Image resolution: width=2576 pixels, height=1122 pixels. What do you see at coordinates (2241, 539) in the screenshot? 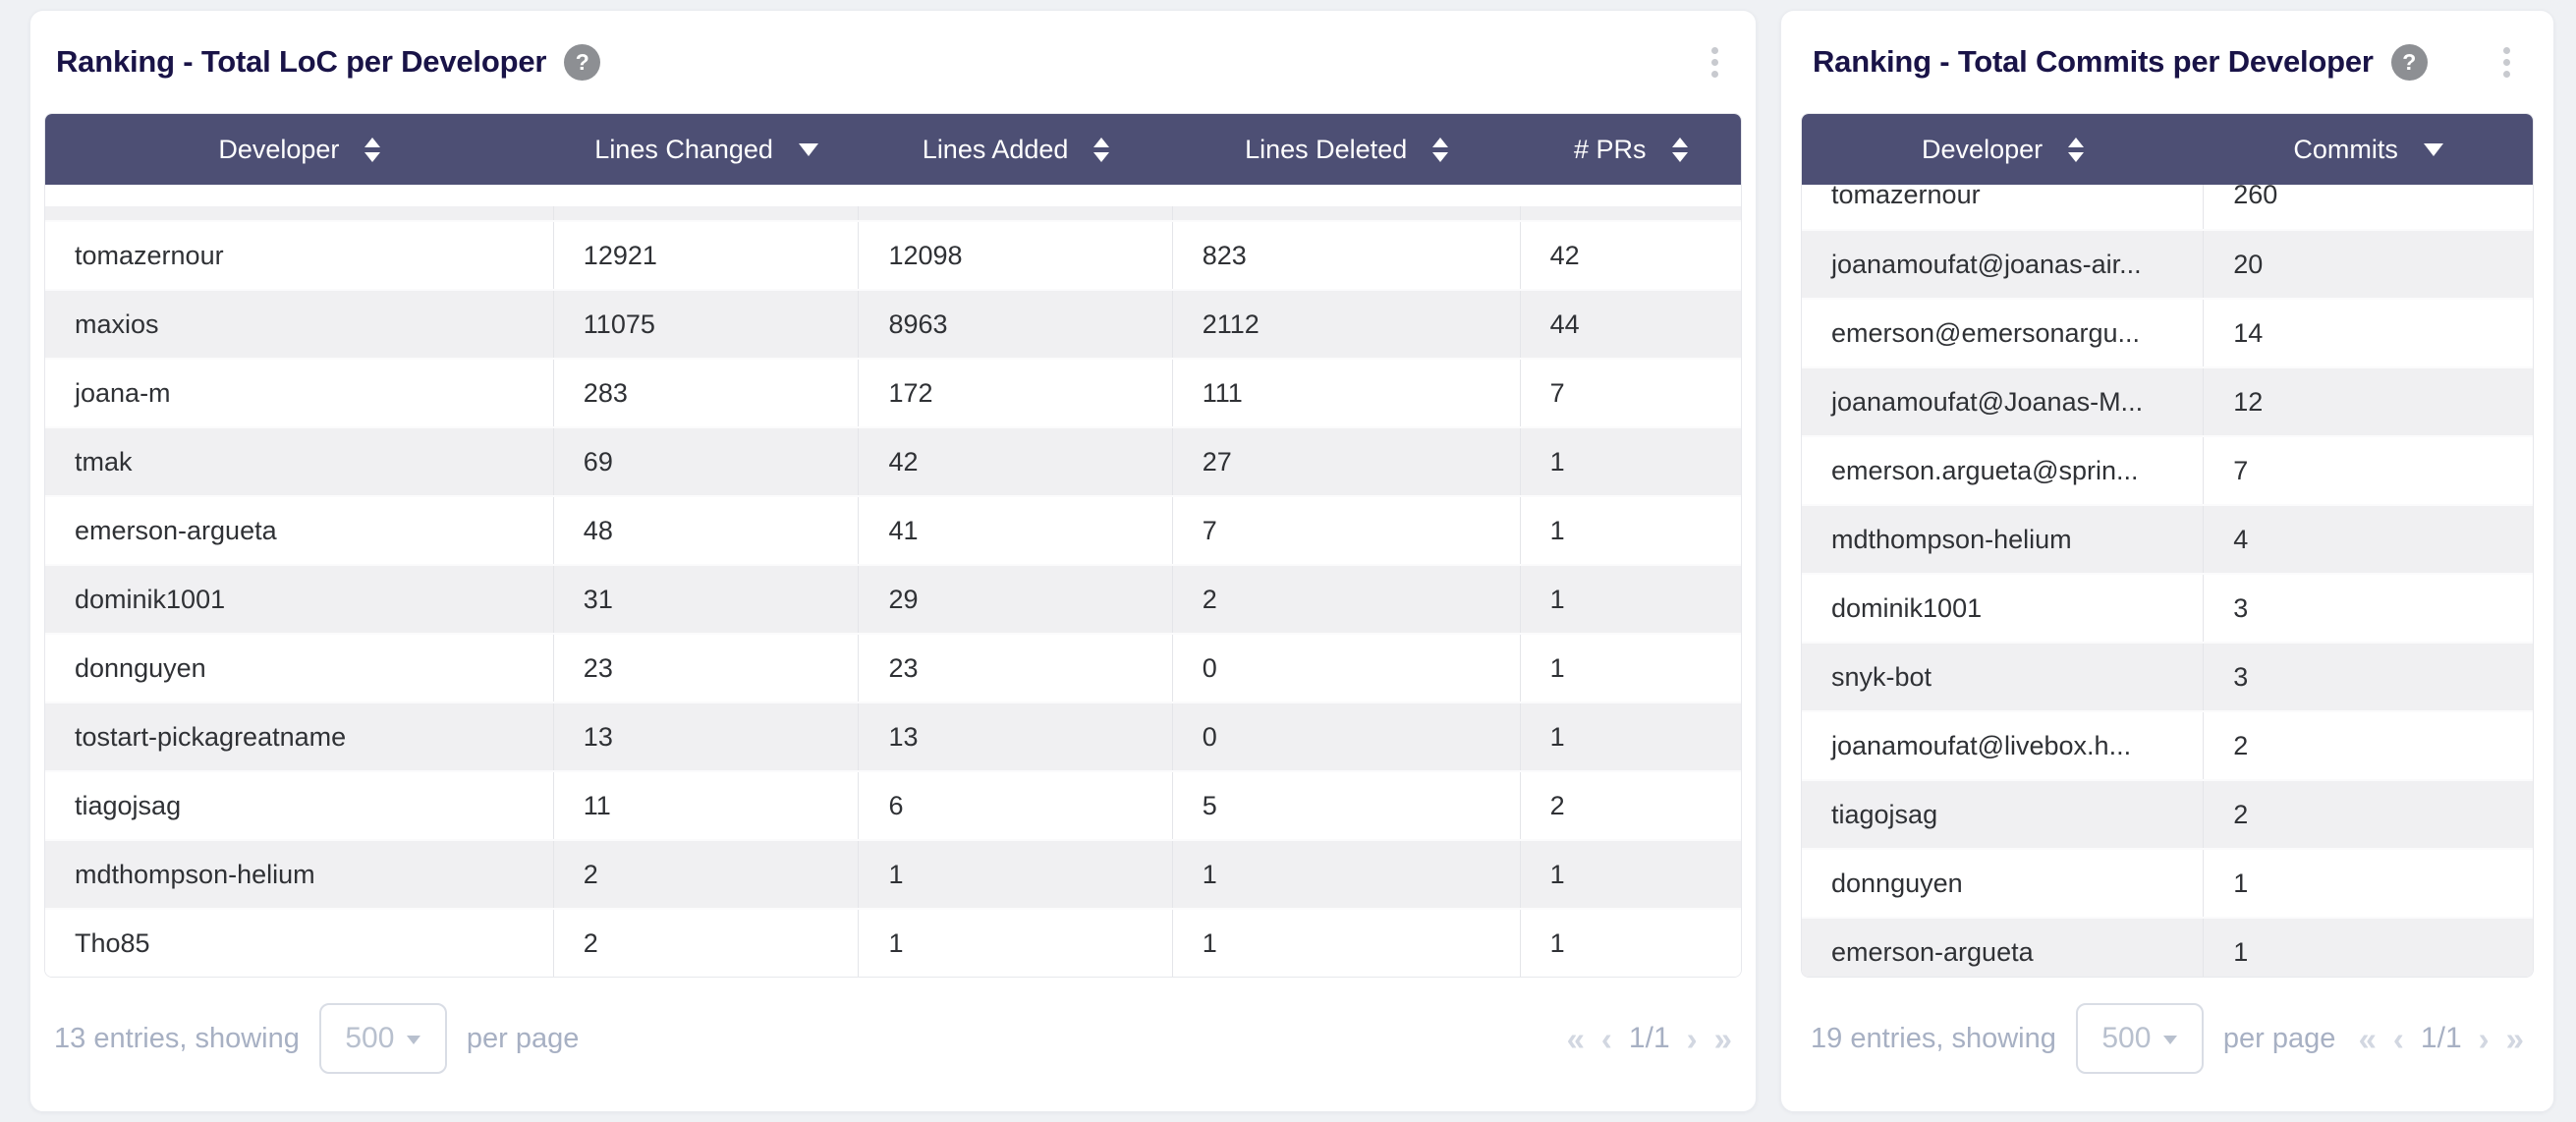
I see `value-cell: 4` at bounding box center [2241, 539].